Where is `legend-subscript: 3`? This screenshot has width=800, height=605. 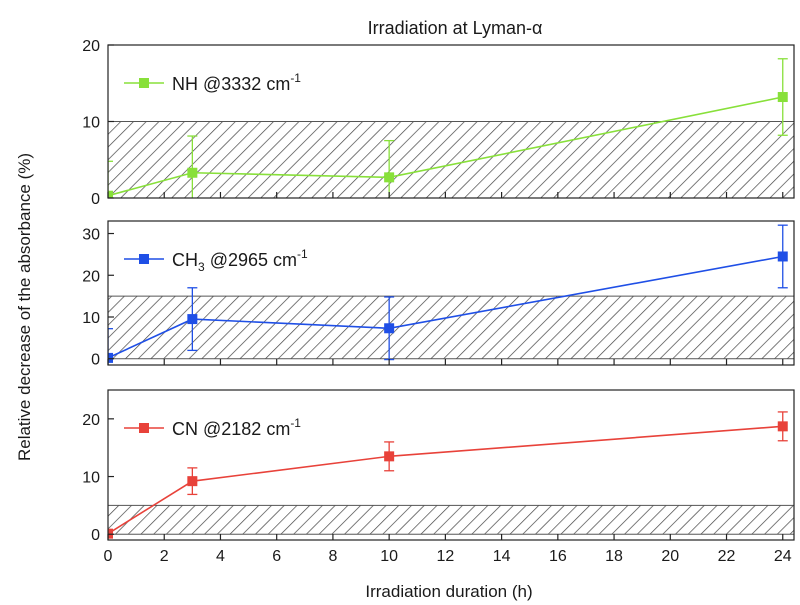 legend-subscript: 3 is located at coordinates (201, 267).